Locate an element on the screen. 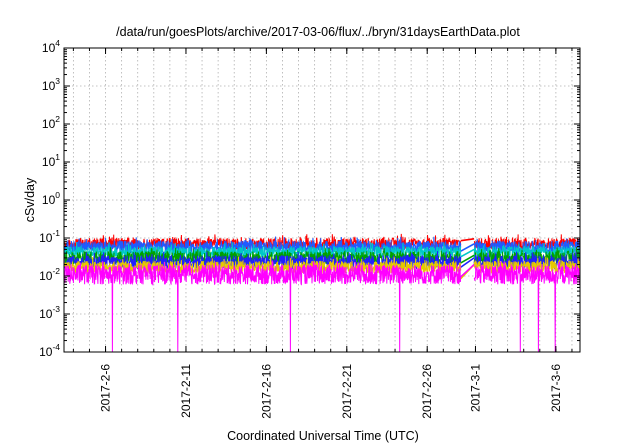 This screenshot has width=640, height=448. x-tick-label: 2017-2-26 is located at coordinates (427, 391).